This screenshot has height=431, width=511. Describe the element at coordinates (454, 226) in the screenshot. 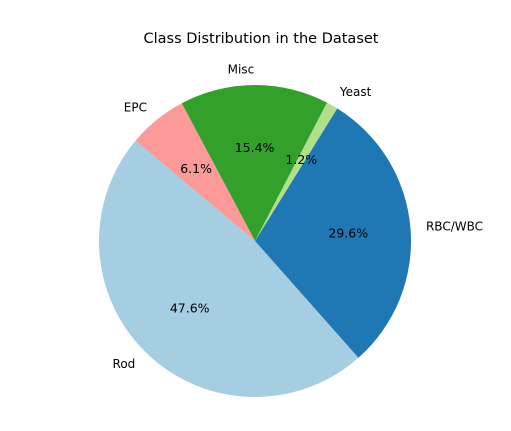

I see `pie-category-label: RBC/WBC` at that location.